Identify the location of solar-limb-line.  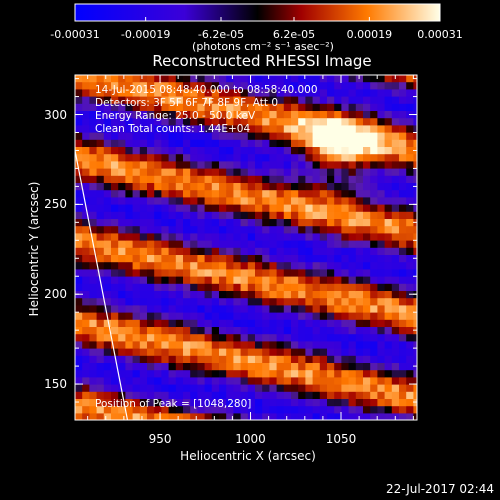
(102, 285).